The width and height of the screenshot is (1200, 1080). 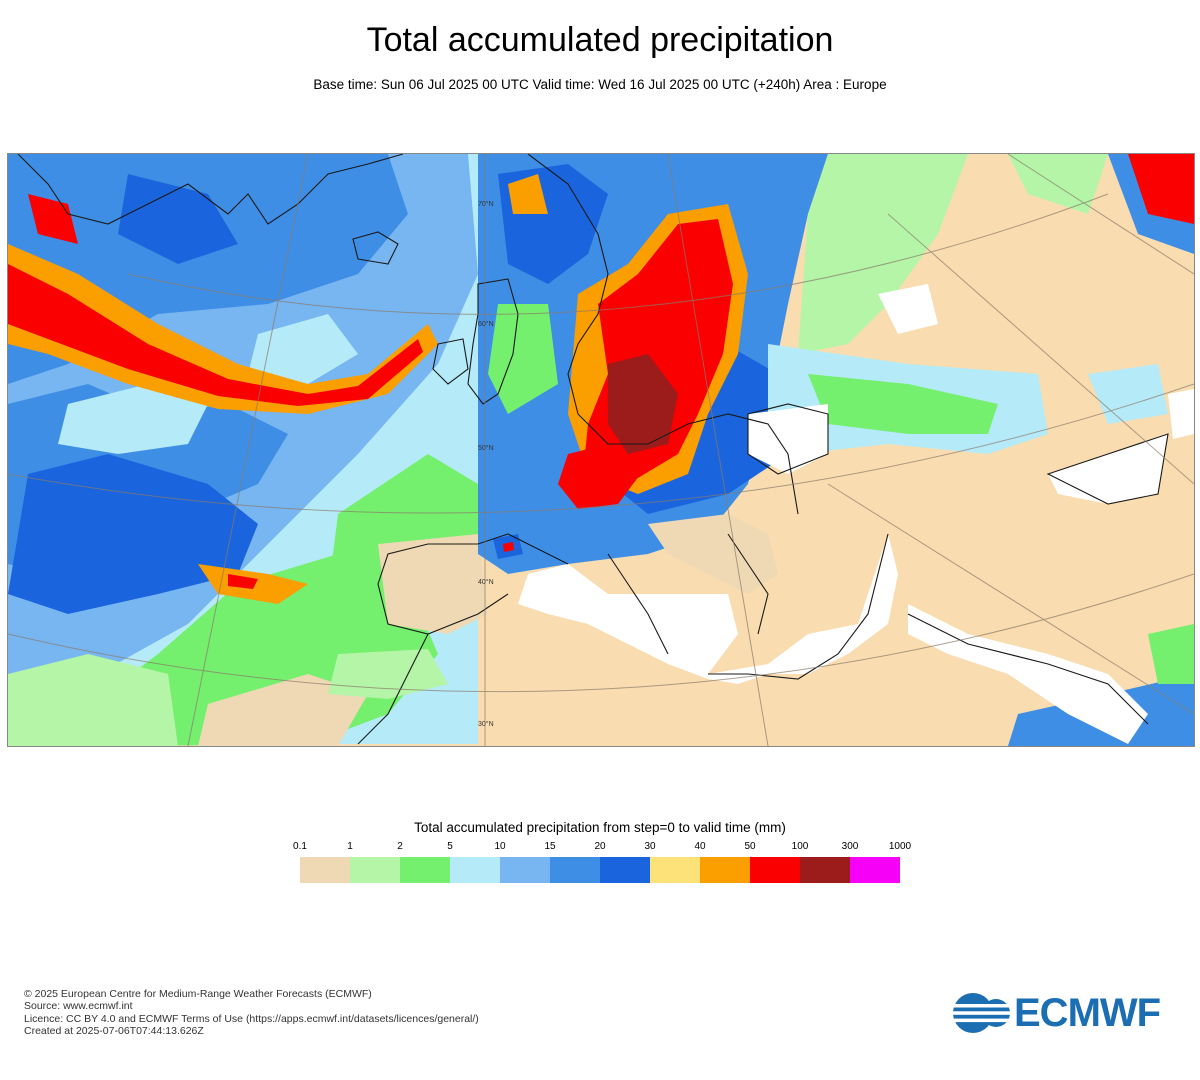 What do you see at coordinates (550, 846) in the screenshot?
I see `legend-tick-label: 15` at bounding box center [550, 846].